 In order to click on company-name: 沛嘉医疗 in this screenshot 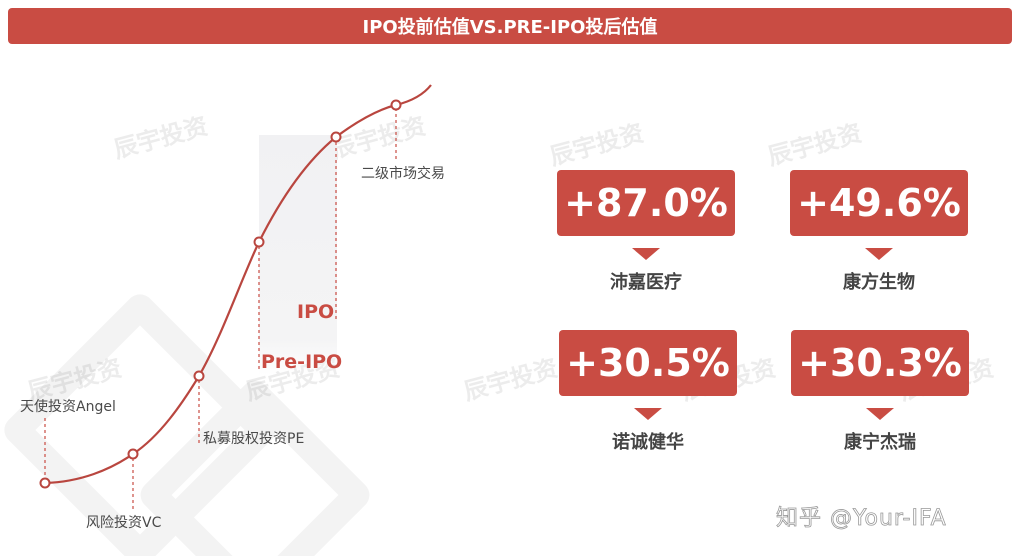, I will do `click(646, 282)`.